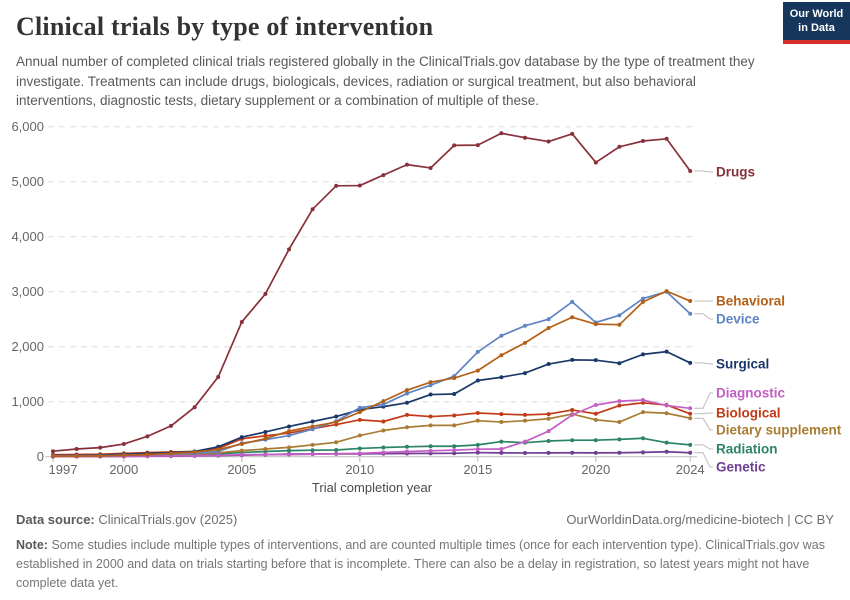 The image size is (850, 600). Describe the element at coordinates (748, 413) in the screenshot. I see `legend-label-biological: Biological` at that location.